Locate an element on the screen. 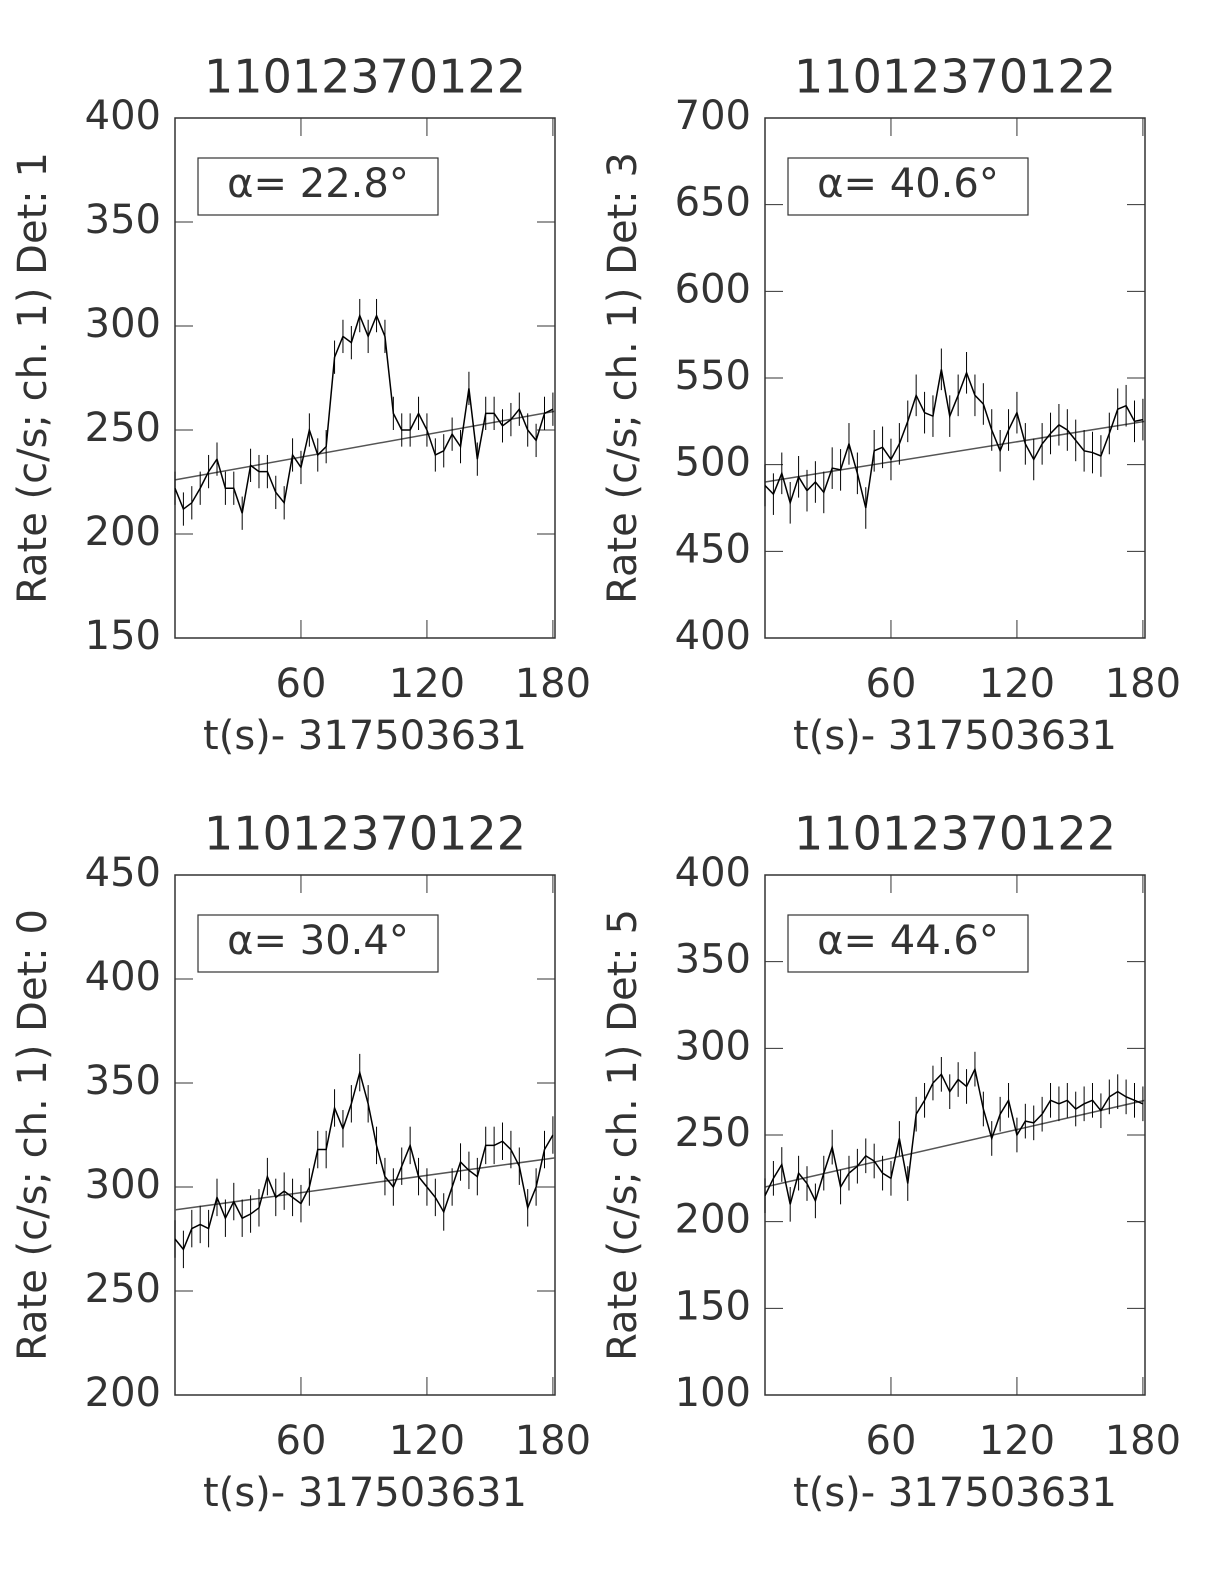 The width and height of the screenshot is (1224, 1584). annotation: α= 40.6° is located at coordinates (908, 184).